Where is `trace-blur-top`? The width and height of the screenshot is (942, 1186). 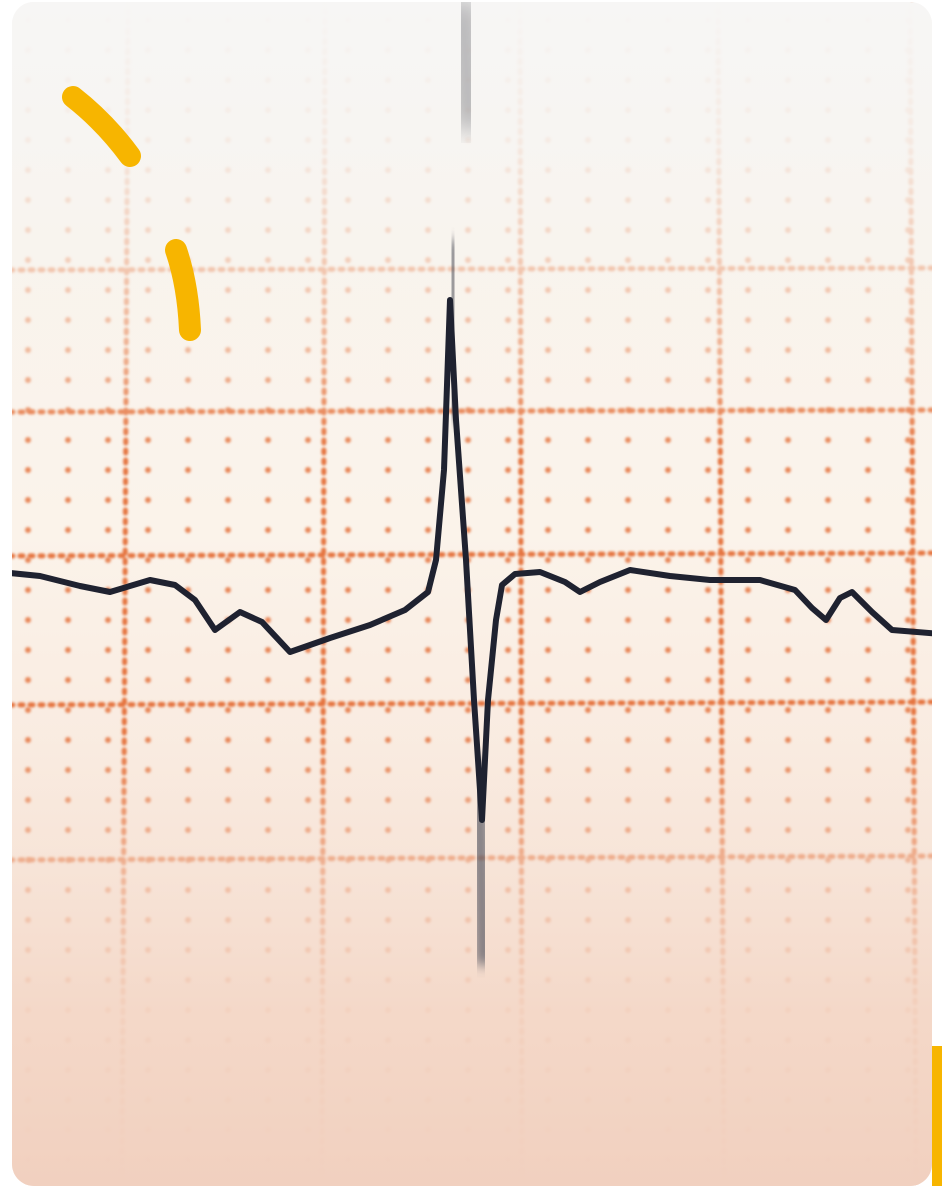
trace-blur-top is located at coordinates (466, 66).